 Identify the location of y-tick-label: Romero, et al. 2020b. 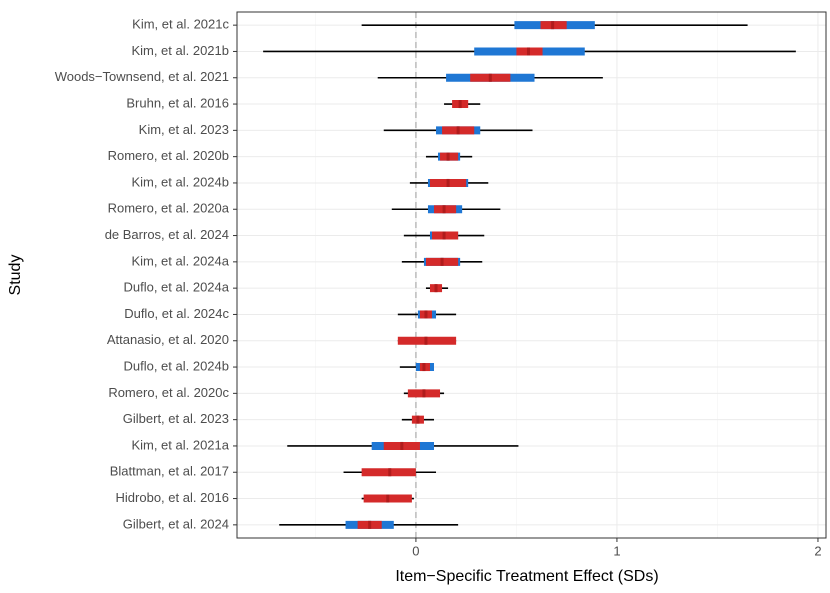
(168, 155).